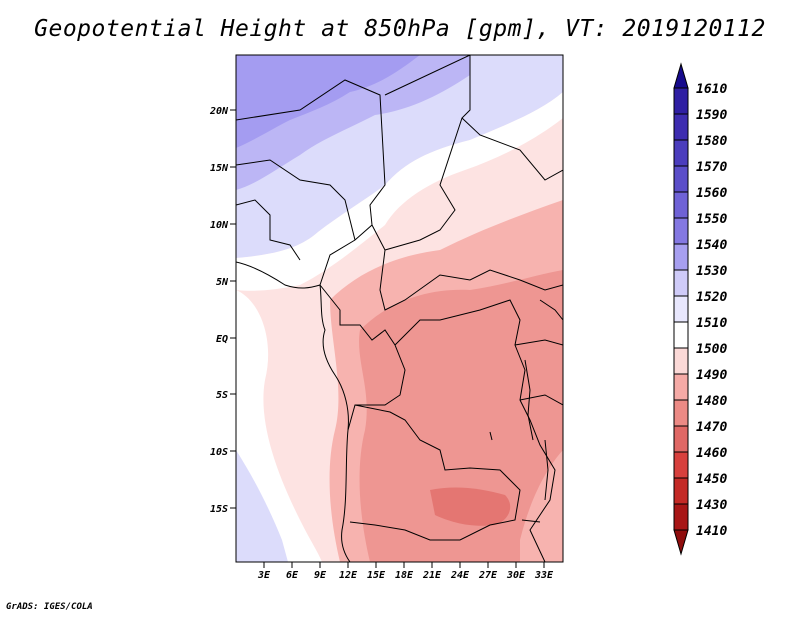 The image size is (800, 618). What do you see at coordinates (711, 167) in the screenshot?
I see `colorbar-label: 1570` at bounding box center [711, 167].